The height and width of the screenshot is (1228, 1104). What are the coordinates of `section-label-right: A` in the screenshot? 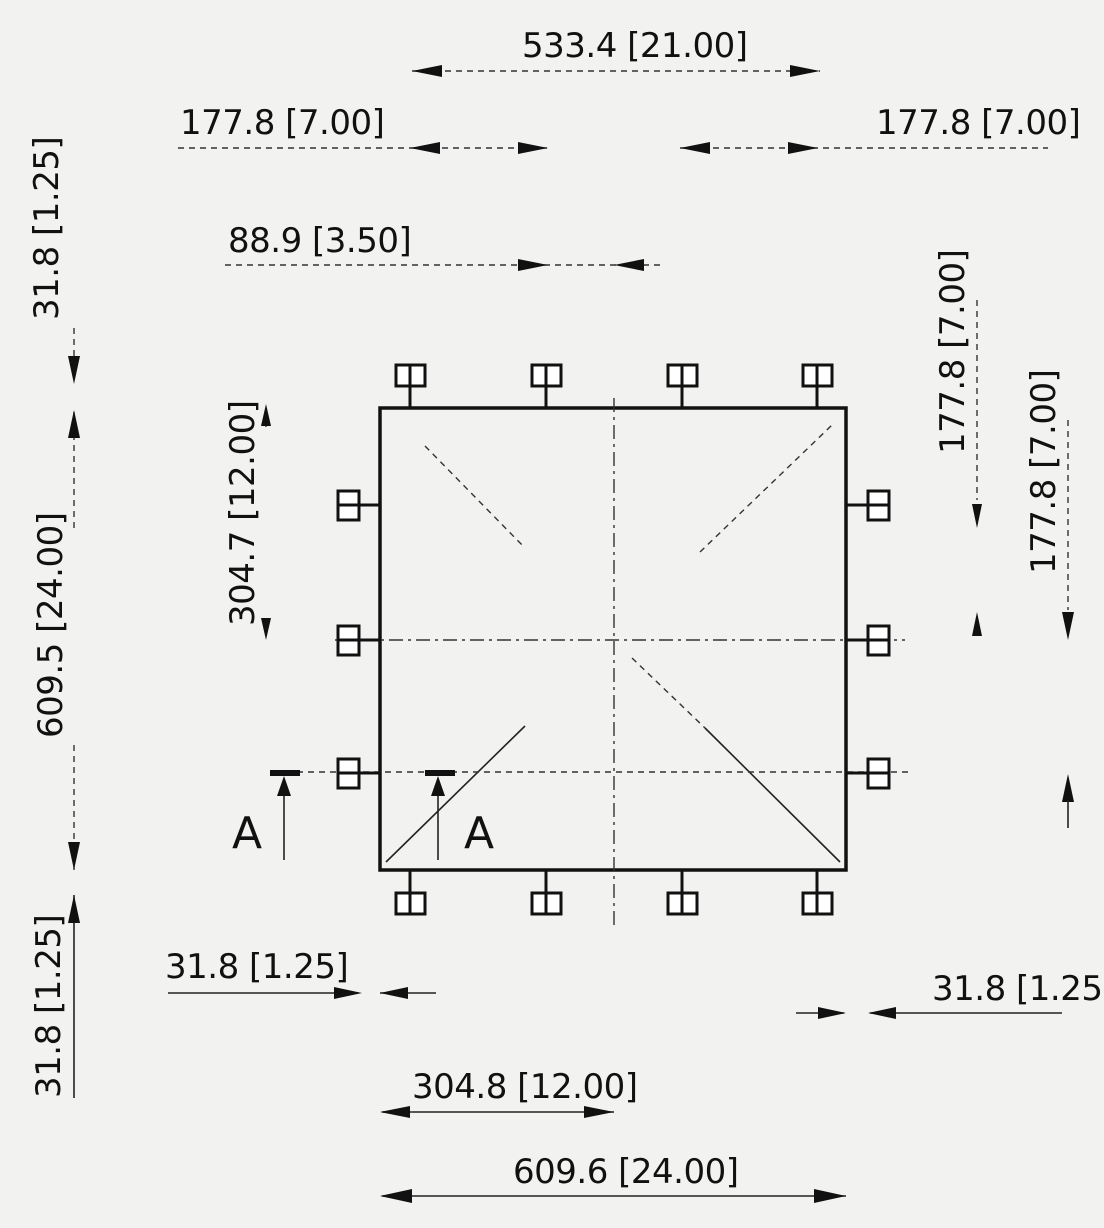 It's located at (479, 833).